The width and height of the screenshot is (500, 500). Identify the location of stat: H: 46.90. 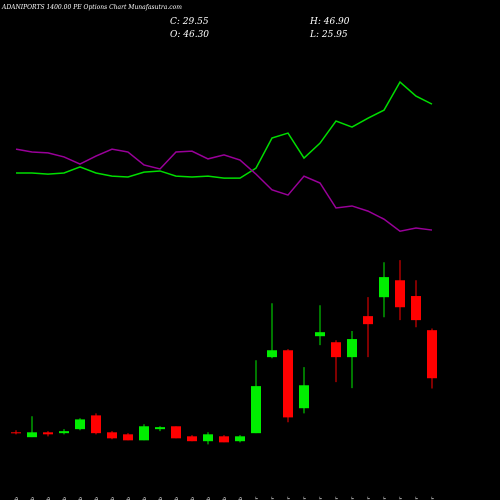
(329, 22).